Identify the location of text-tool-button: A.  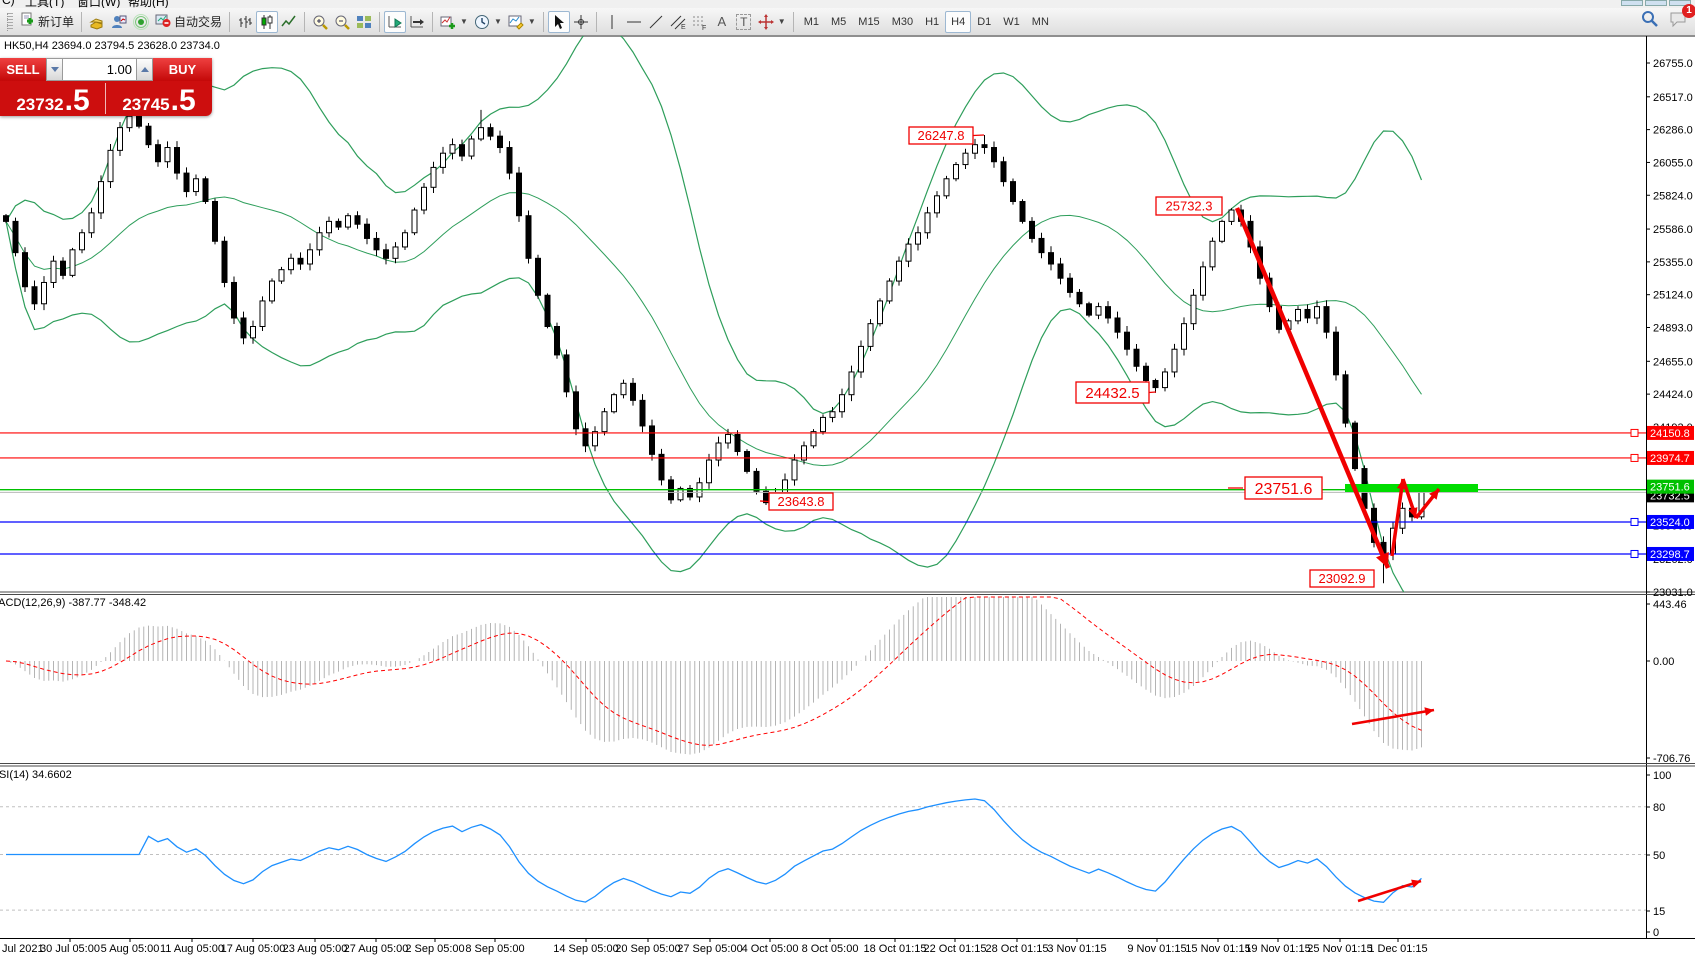
(722, 22).